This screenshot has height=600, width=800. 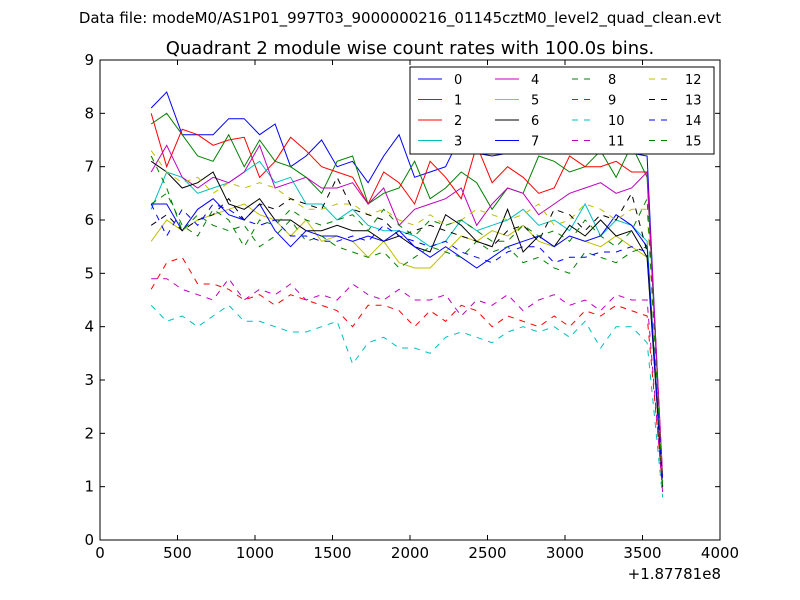 What do you see at coordinates (535, 121) in the screenshot?
I see `legend-label-6: 6` at bounding box center [535, 121].